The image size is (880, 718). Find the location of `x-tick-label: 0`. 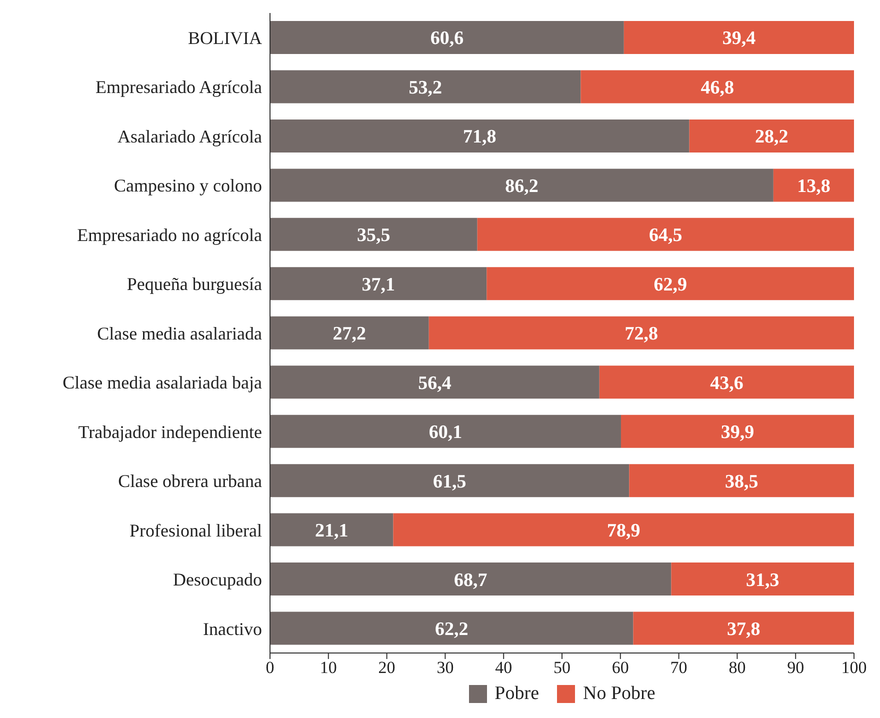

x-tick-label: 0 is located at coordinates (270, 668).